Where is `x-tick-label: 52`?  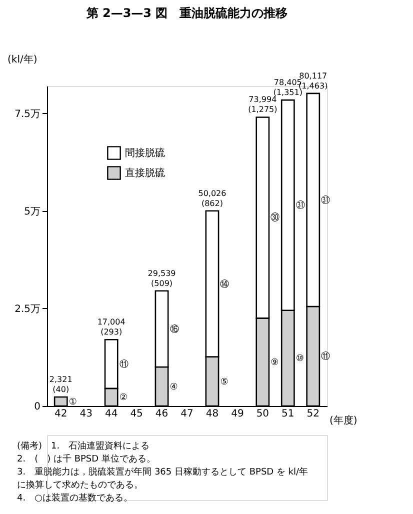
x-tick-label: 52 is located at coordinates (313, 414).